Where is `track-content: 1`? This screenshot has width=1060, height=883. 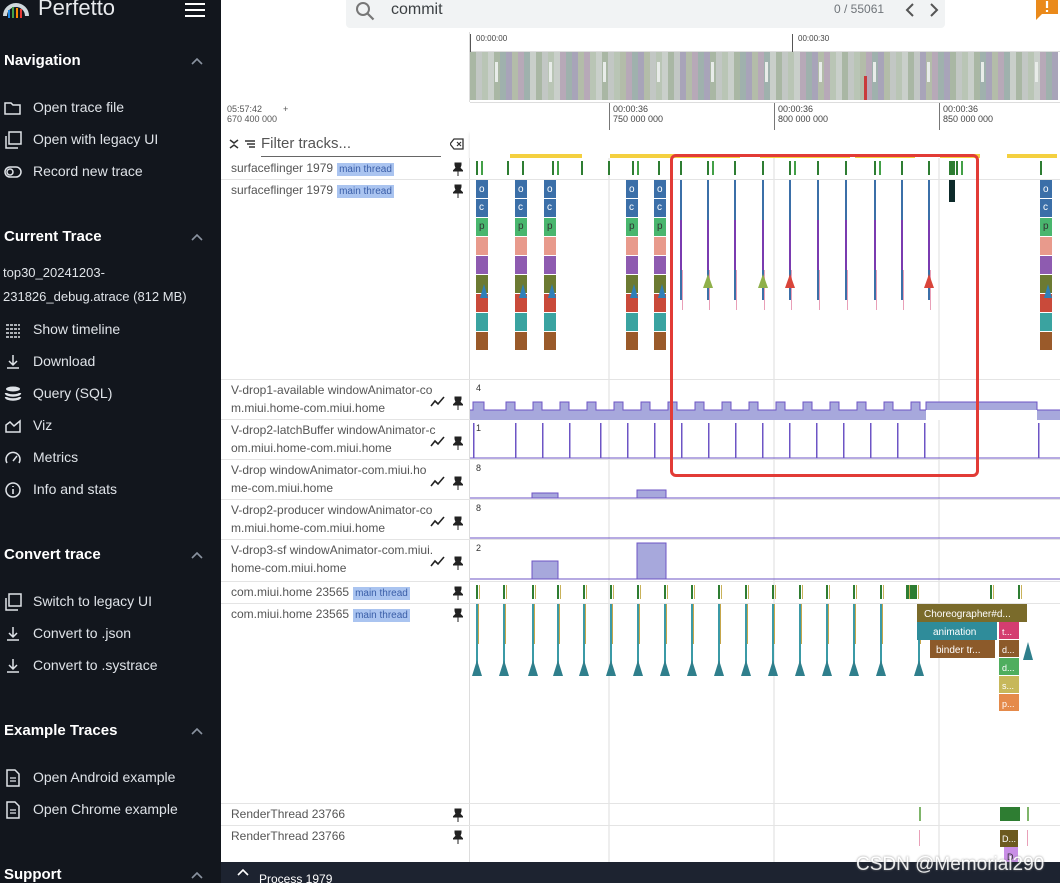
track-content: 1 is located at coordinates (765, 439).